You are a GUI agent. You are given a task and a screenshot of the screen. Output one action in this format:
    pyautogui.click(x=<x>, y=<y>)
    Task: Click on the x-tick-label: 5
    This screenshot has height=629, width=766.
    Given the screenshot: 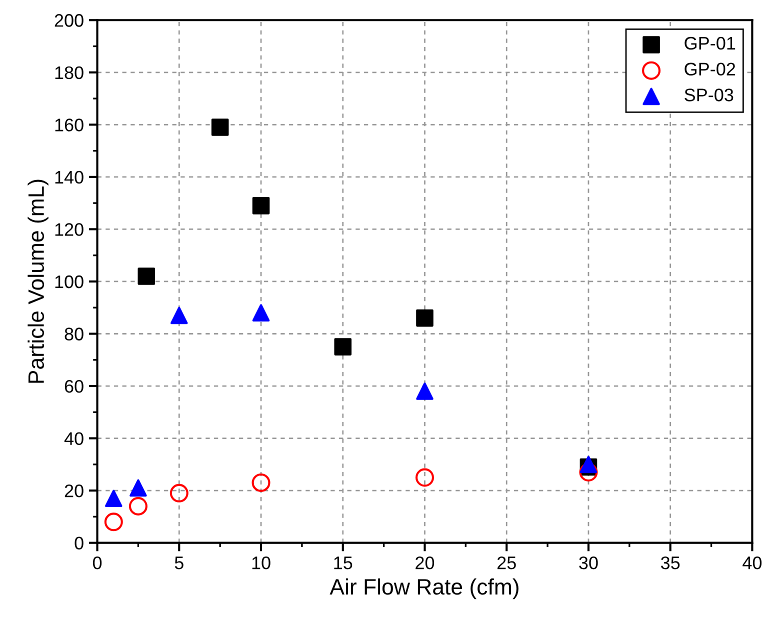 What is the action you would take?
    pyautogui.click(x=179, y=563)
    